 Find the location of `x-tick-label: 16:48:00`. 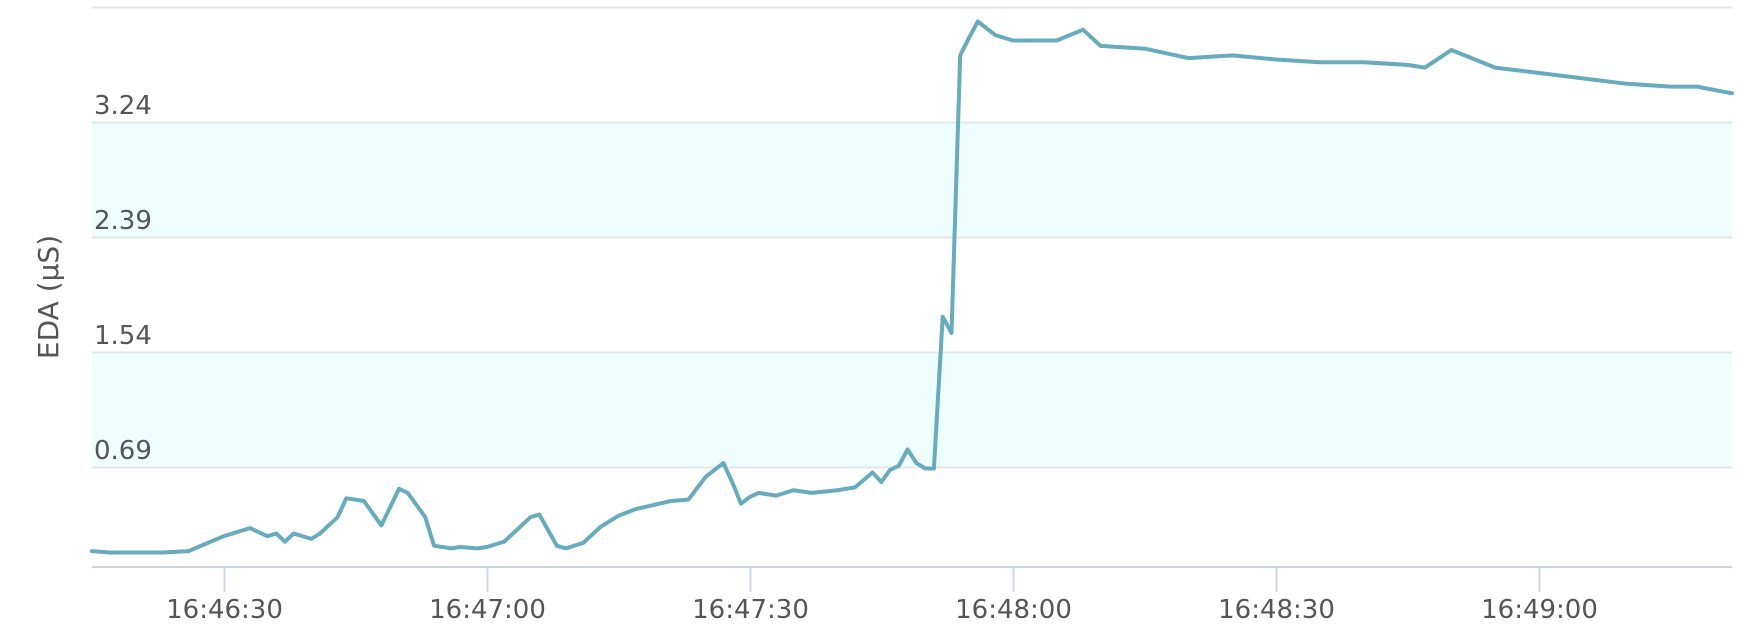

x-tick-label: 16:48:00 is located at coordinates (1013, 610).